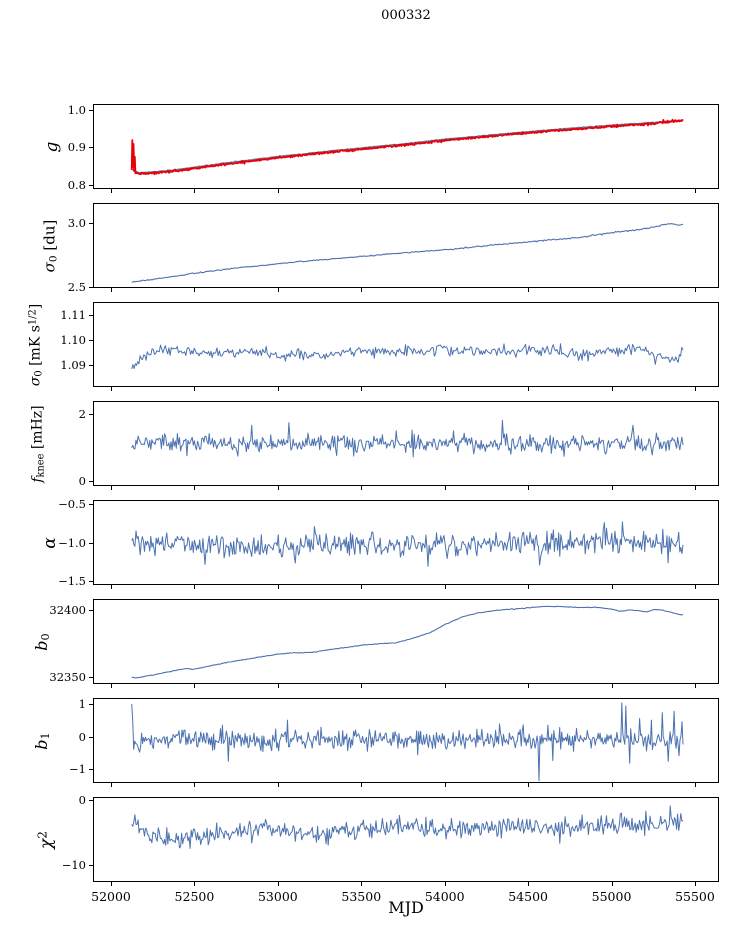 The width and height of the screenshot is (729, 944). I want to click on chi2-ytick-label: 0, so click(82, 800).